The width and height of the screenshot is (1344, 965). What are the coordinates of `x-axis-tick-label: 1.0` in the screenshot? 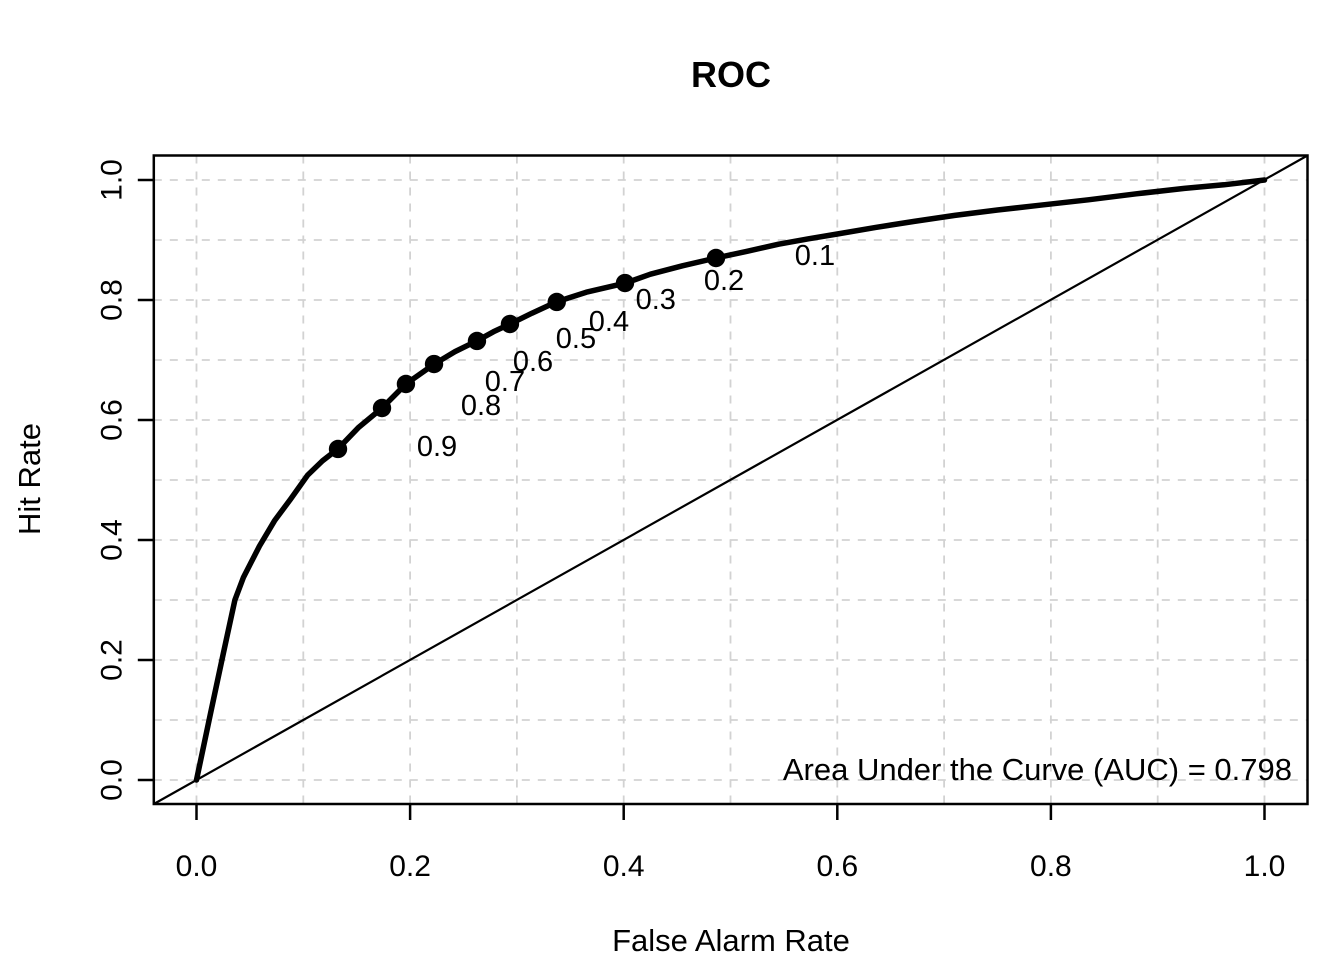 It's located at (1265, 866).